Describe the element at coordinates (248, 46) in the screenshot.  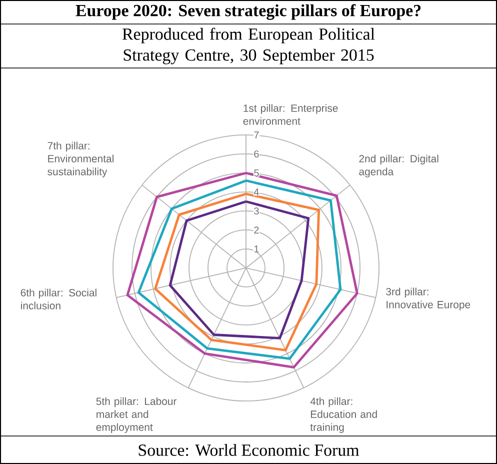
I see `chart-subtitle: Reproduced from European Political Strategy Centre, 30 September 2015` at that location.